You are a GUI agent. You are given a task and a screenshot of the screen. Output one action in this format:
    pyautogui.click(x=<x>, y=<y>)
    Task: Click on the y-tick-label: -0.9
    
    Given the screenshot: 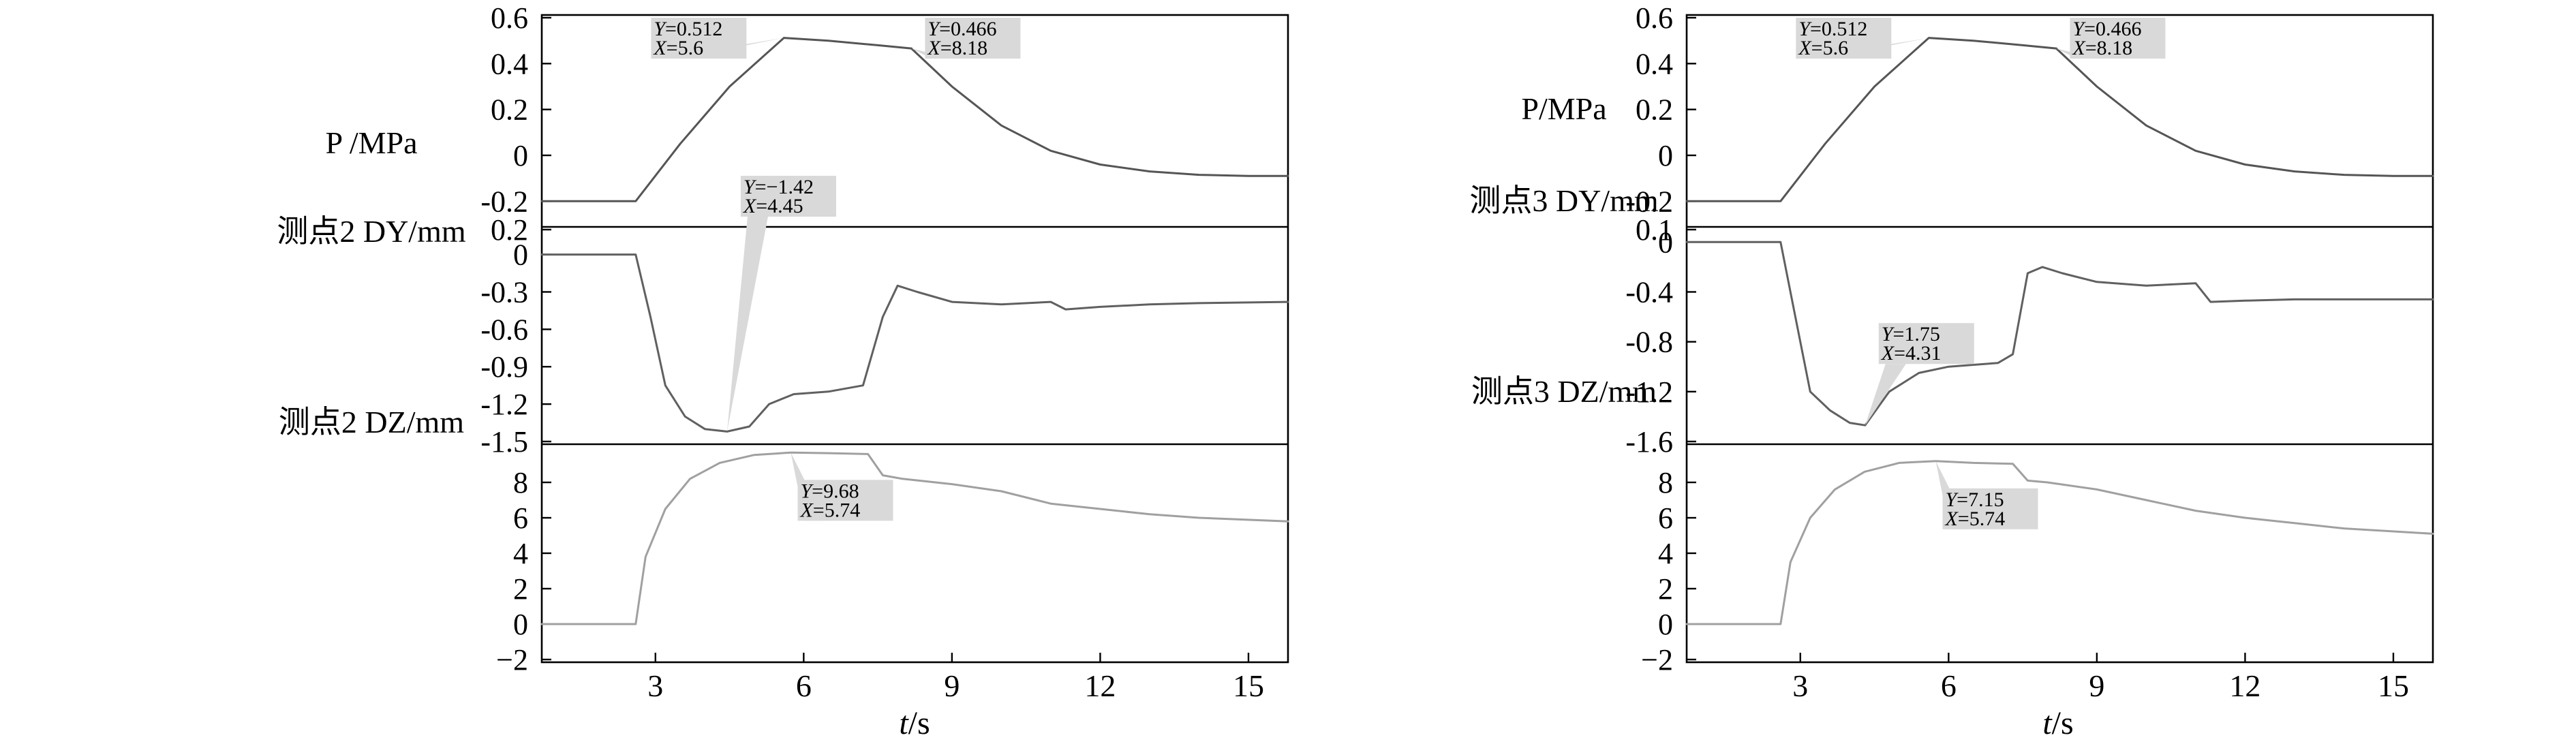 What is the action you would take?
    pyautogui.click(x=504, y=367)
    